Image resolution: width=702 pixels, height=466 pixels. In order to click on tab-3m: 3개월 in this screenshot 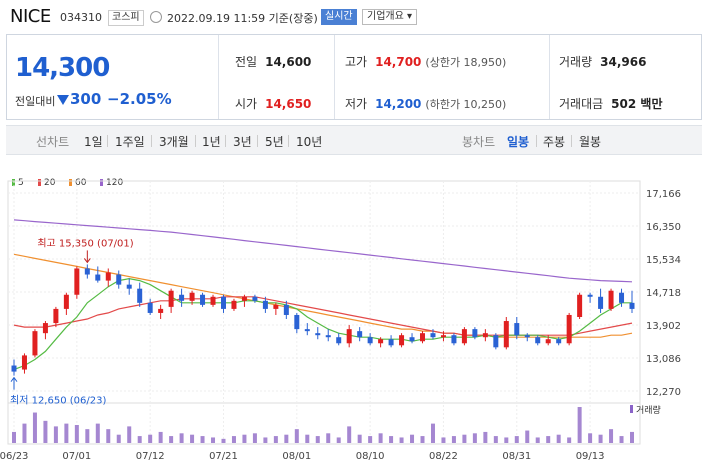, I will do `click(174, 142)`.